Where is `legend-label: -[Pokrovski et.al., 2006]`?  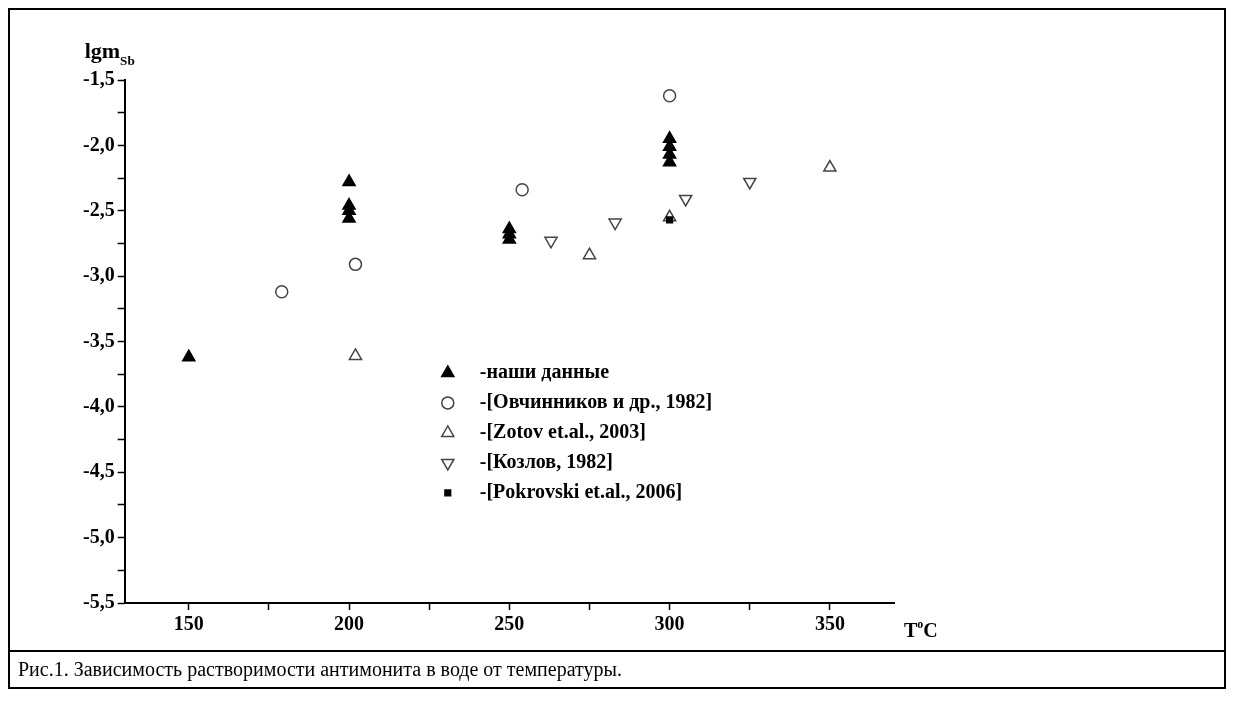 legend-label: -[Pokrovski et.al., 2006] is located at coordinates (581, 491).